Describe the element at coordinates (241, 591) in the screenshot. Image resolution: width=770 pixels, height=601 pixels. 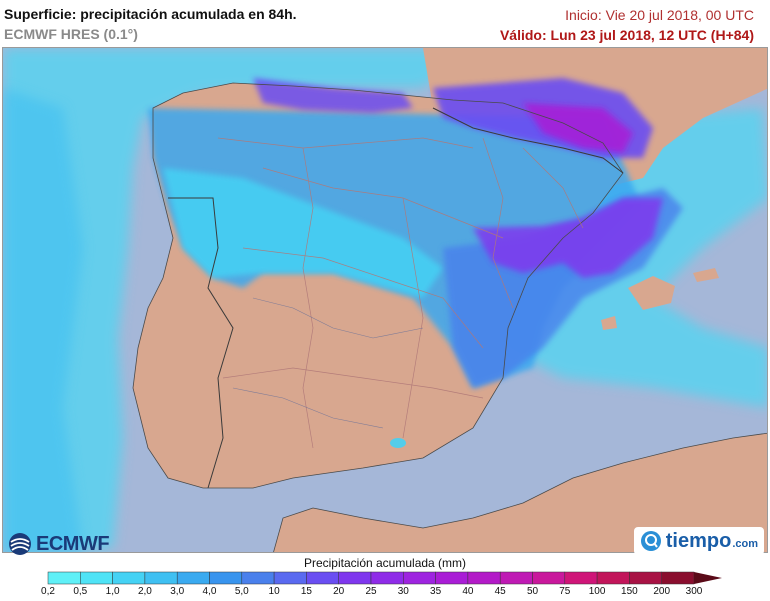
I see `legend-tick-label: 5,0` at that location.